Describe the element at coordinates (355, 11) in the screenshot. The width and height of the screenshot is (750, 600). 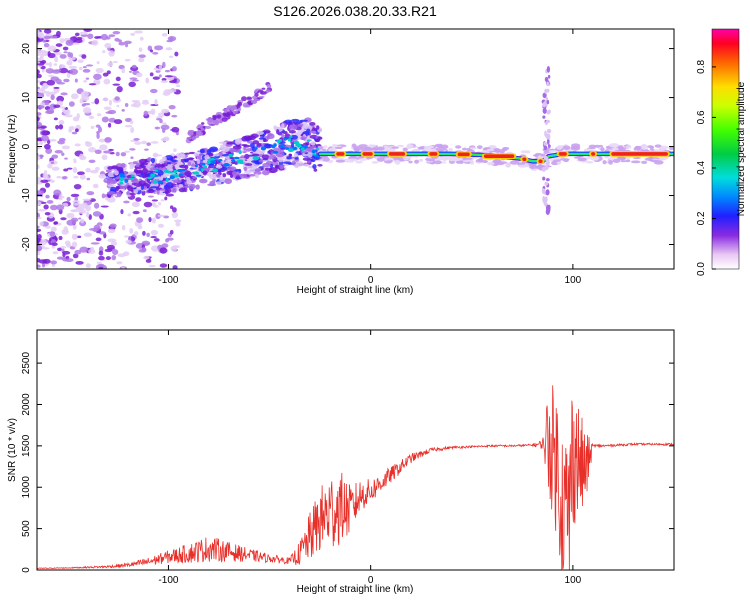
I see `figure-title: S126.2026.038.20.33.R21` at that location.